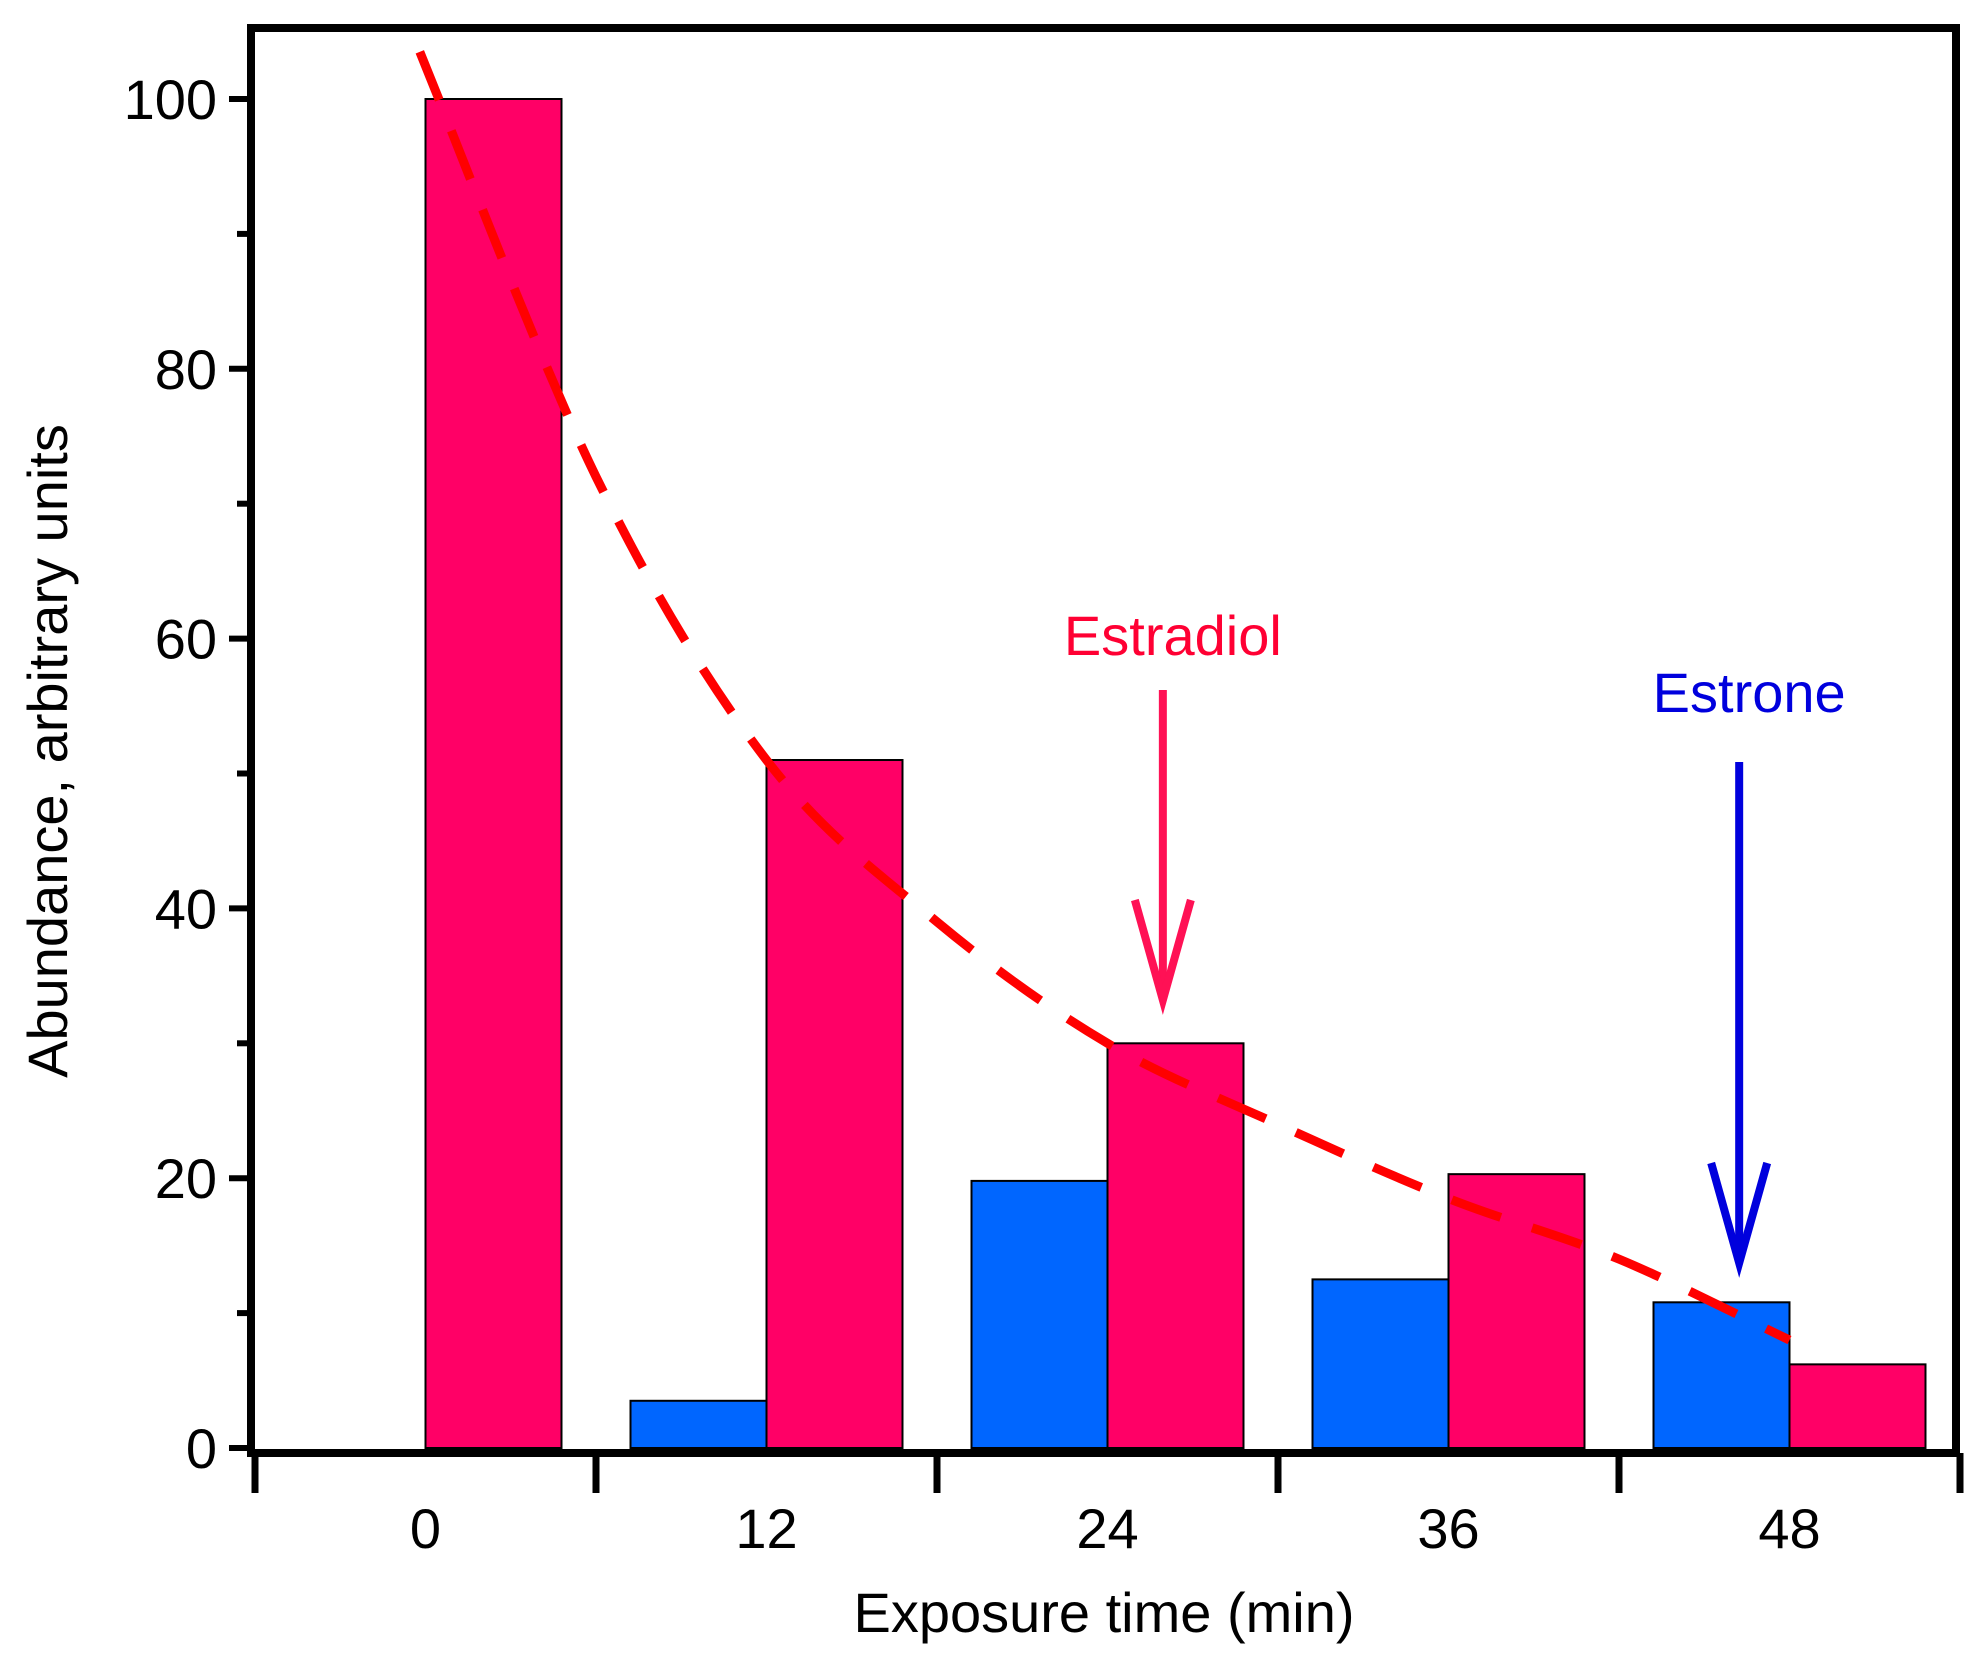 This screenshot has width=1987, height=1654. What do you see at coordinates (1789, 1528) in the screenshot?
I see `x-tick-label: 48` at bounding box center [1789, 1528].